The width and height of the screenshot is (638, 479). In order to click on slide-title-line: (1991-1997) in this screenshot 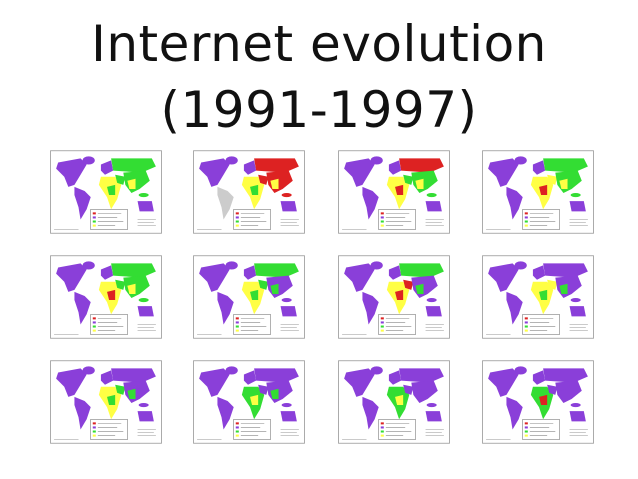, I will do `click(319, 110)`.